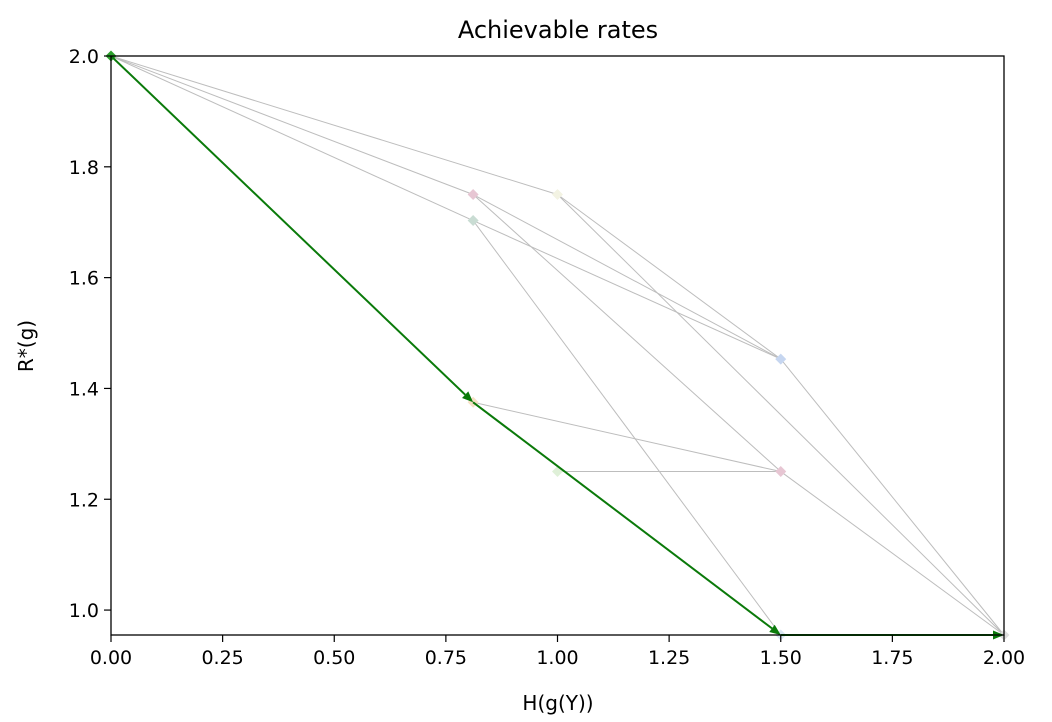 The width and height of the screenshot is (1052, 722). I want to click on y-axis: 1.0 1.2 1.4 1.6 1.8 2.0, so click(90, 334).